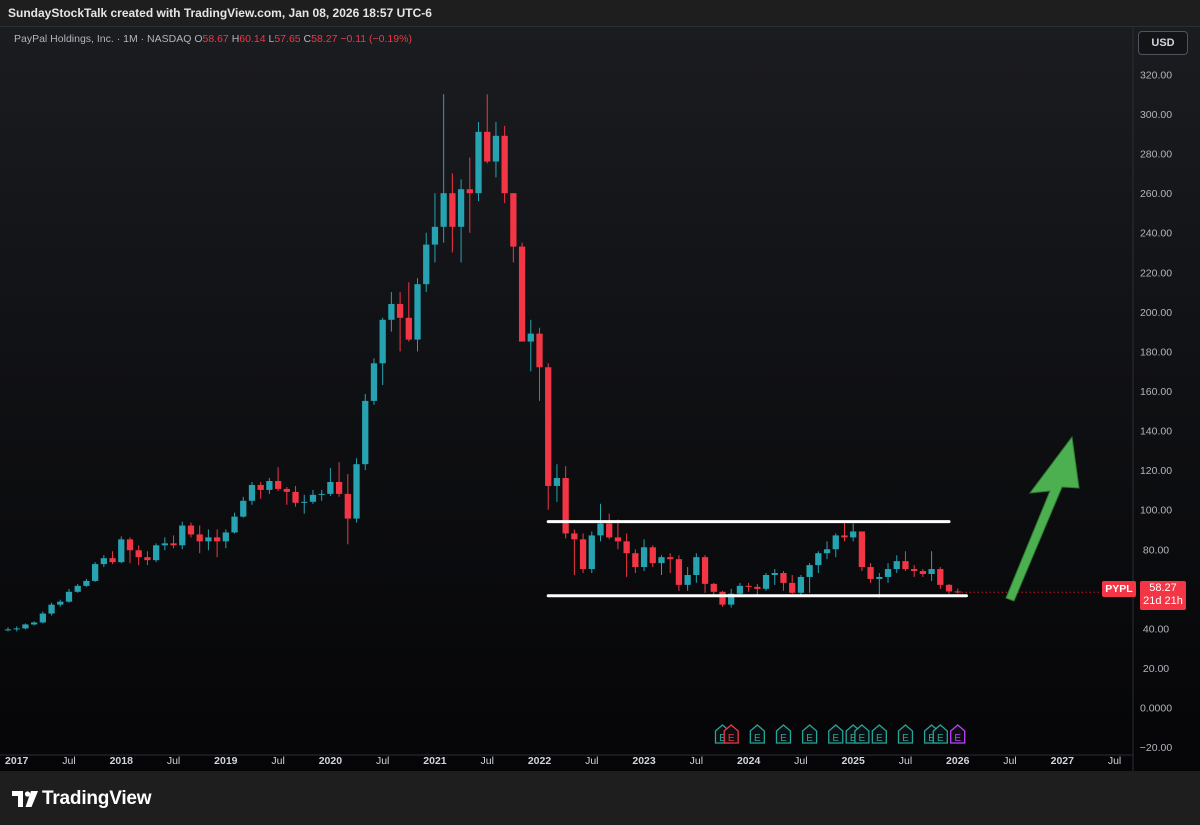  I want to click on y-tick-label: 80.00, so click(1156, 550).